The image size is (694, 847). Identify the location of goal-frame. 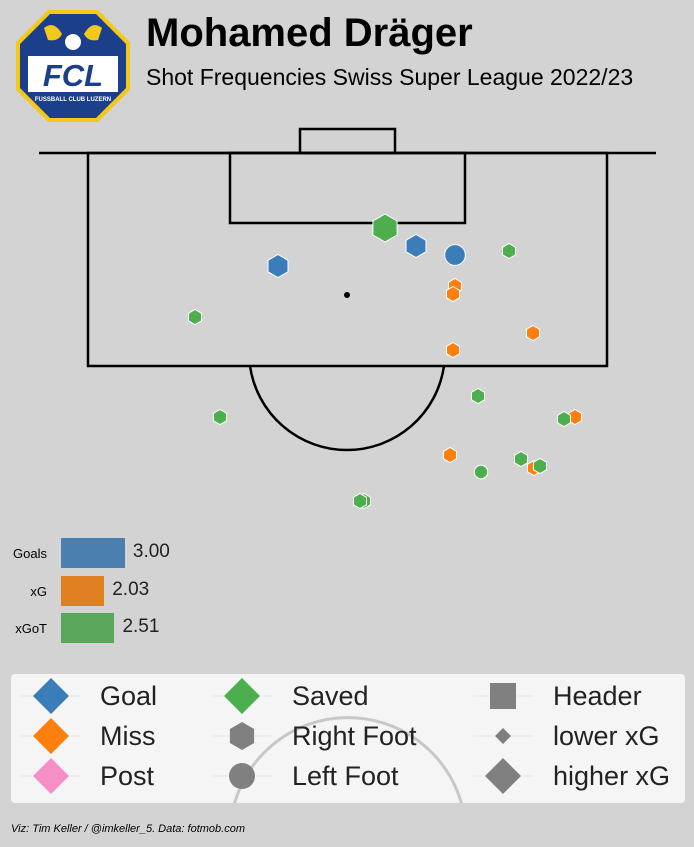
(347, 141).